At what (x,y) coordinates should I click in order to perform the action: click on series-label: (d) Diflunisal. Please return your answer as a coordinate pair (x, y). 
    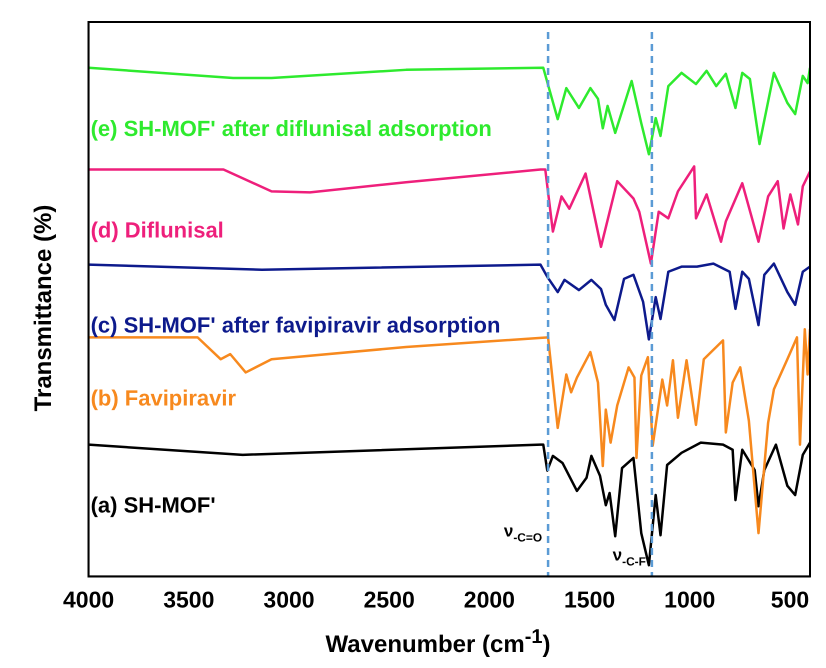
    Looking at the image, I should click on (157, 230).